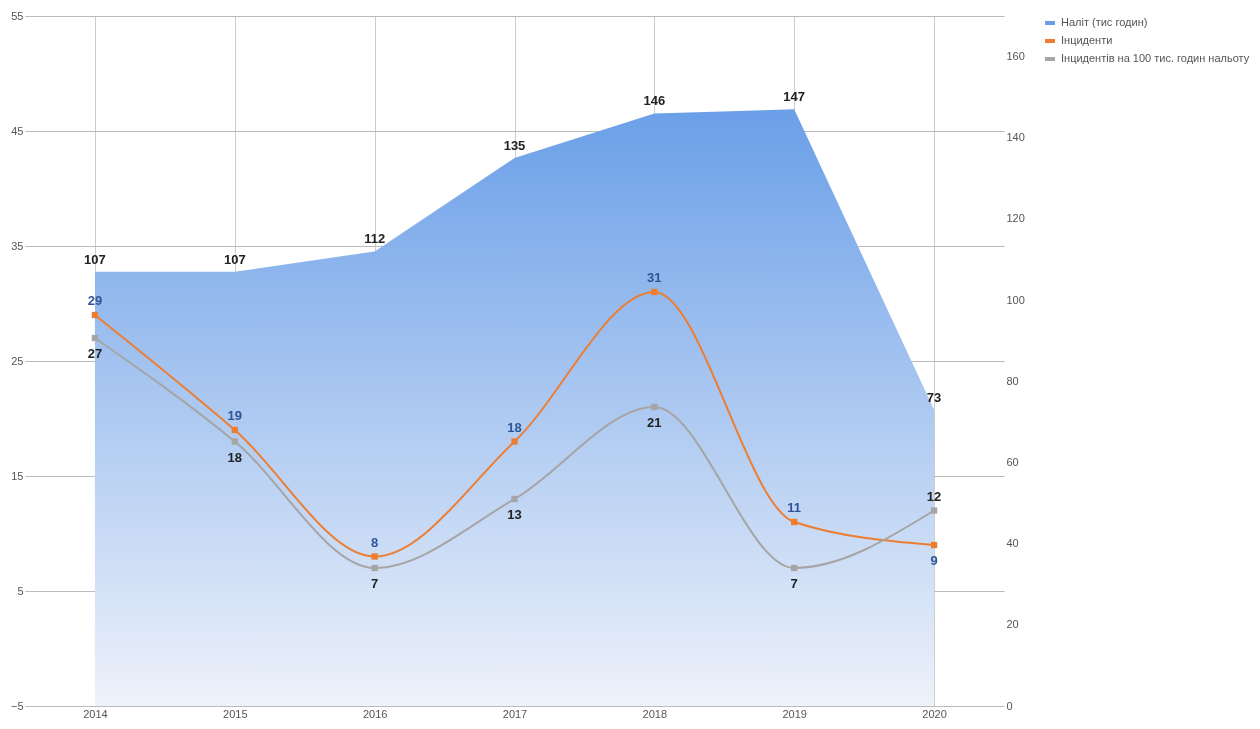  What do you see at coordinates (95, 353) in the screenshot?
I see `data-label: 27` at bounding box center [95, 353].